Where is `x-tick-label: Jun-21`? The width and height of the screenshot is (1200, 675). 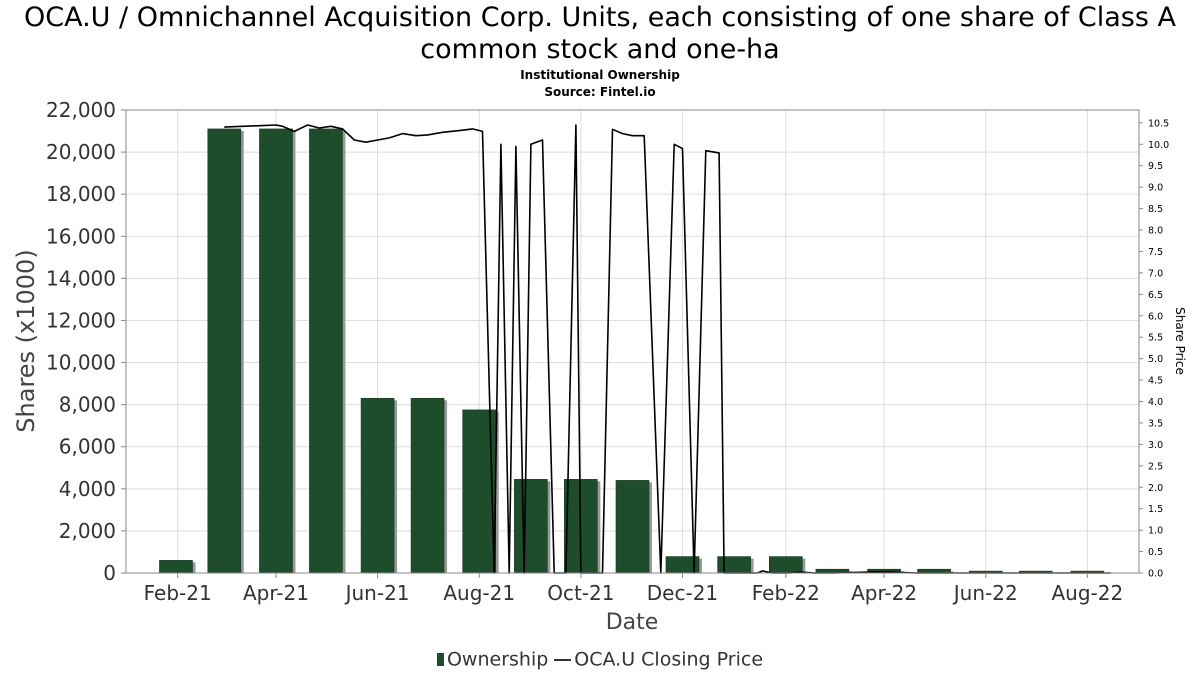
x-tick-label: Jun-21 is located at coordinates (377, 593).